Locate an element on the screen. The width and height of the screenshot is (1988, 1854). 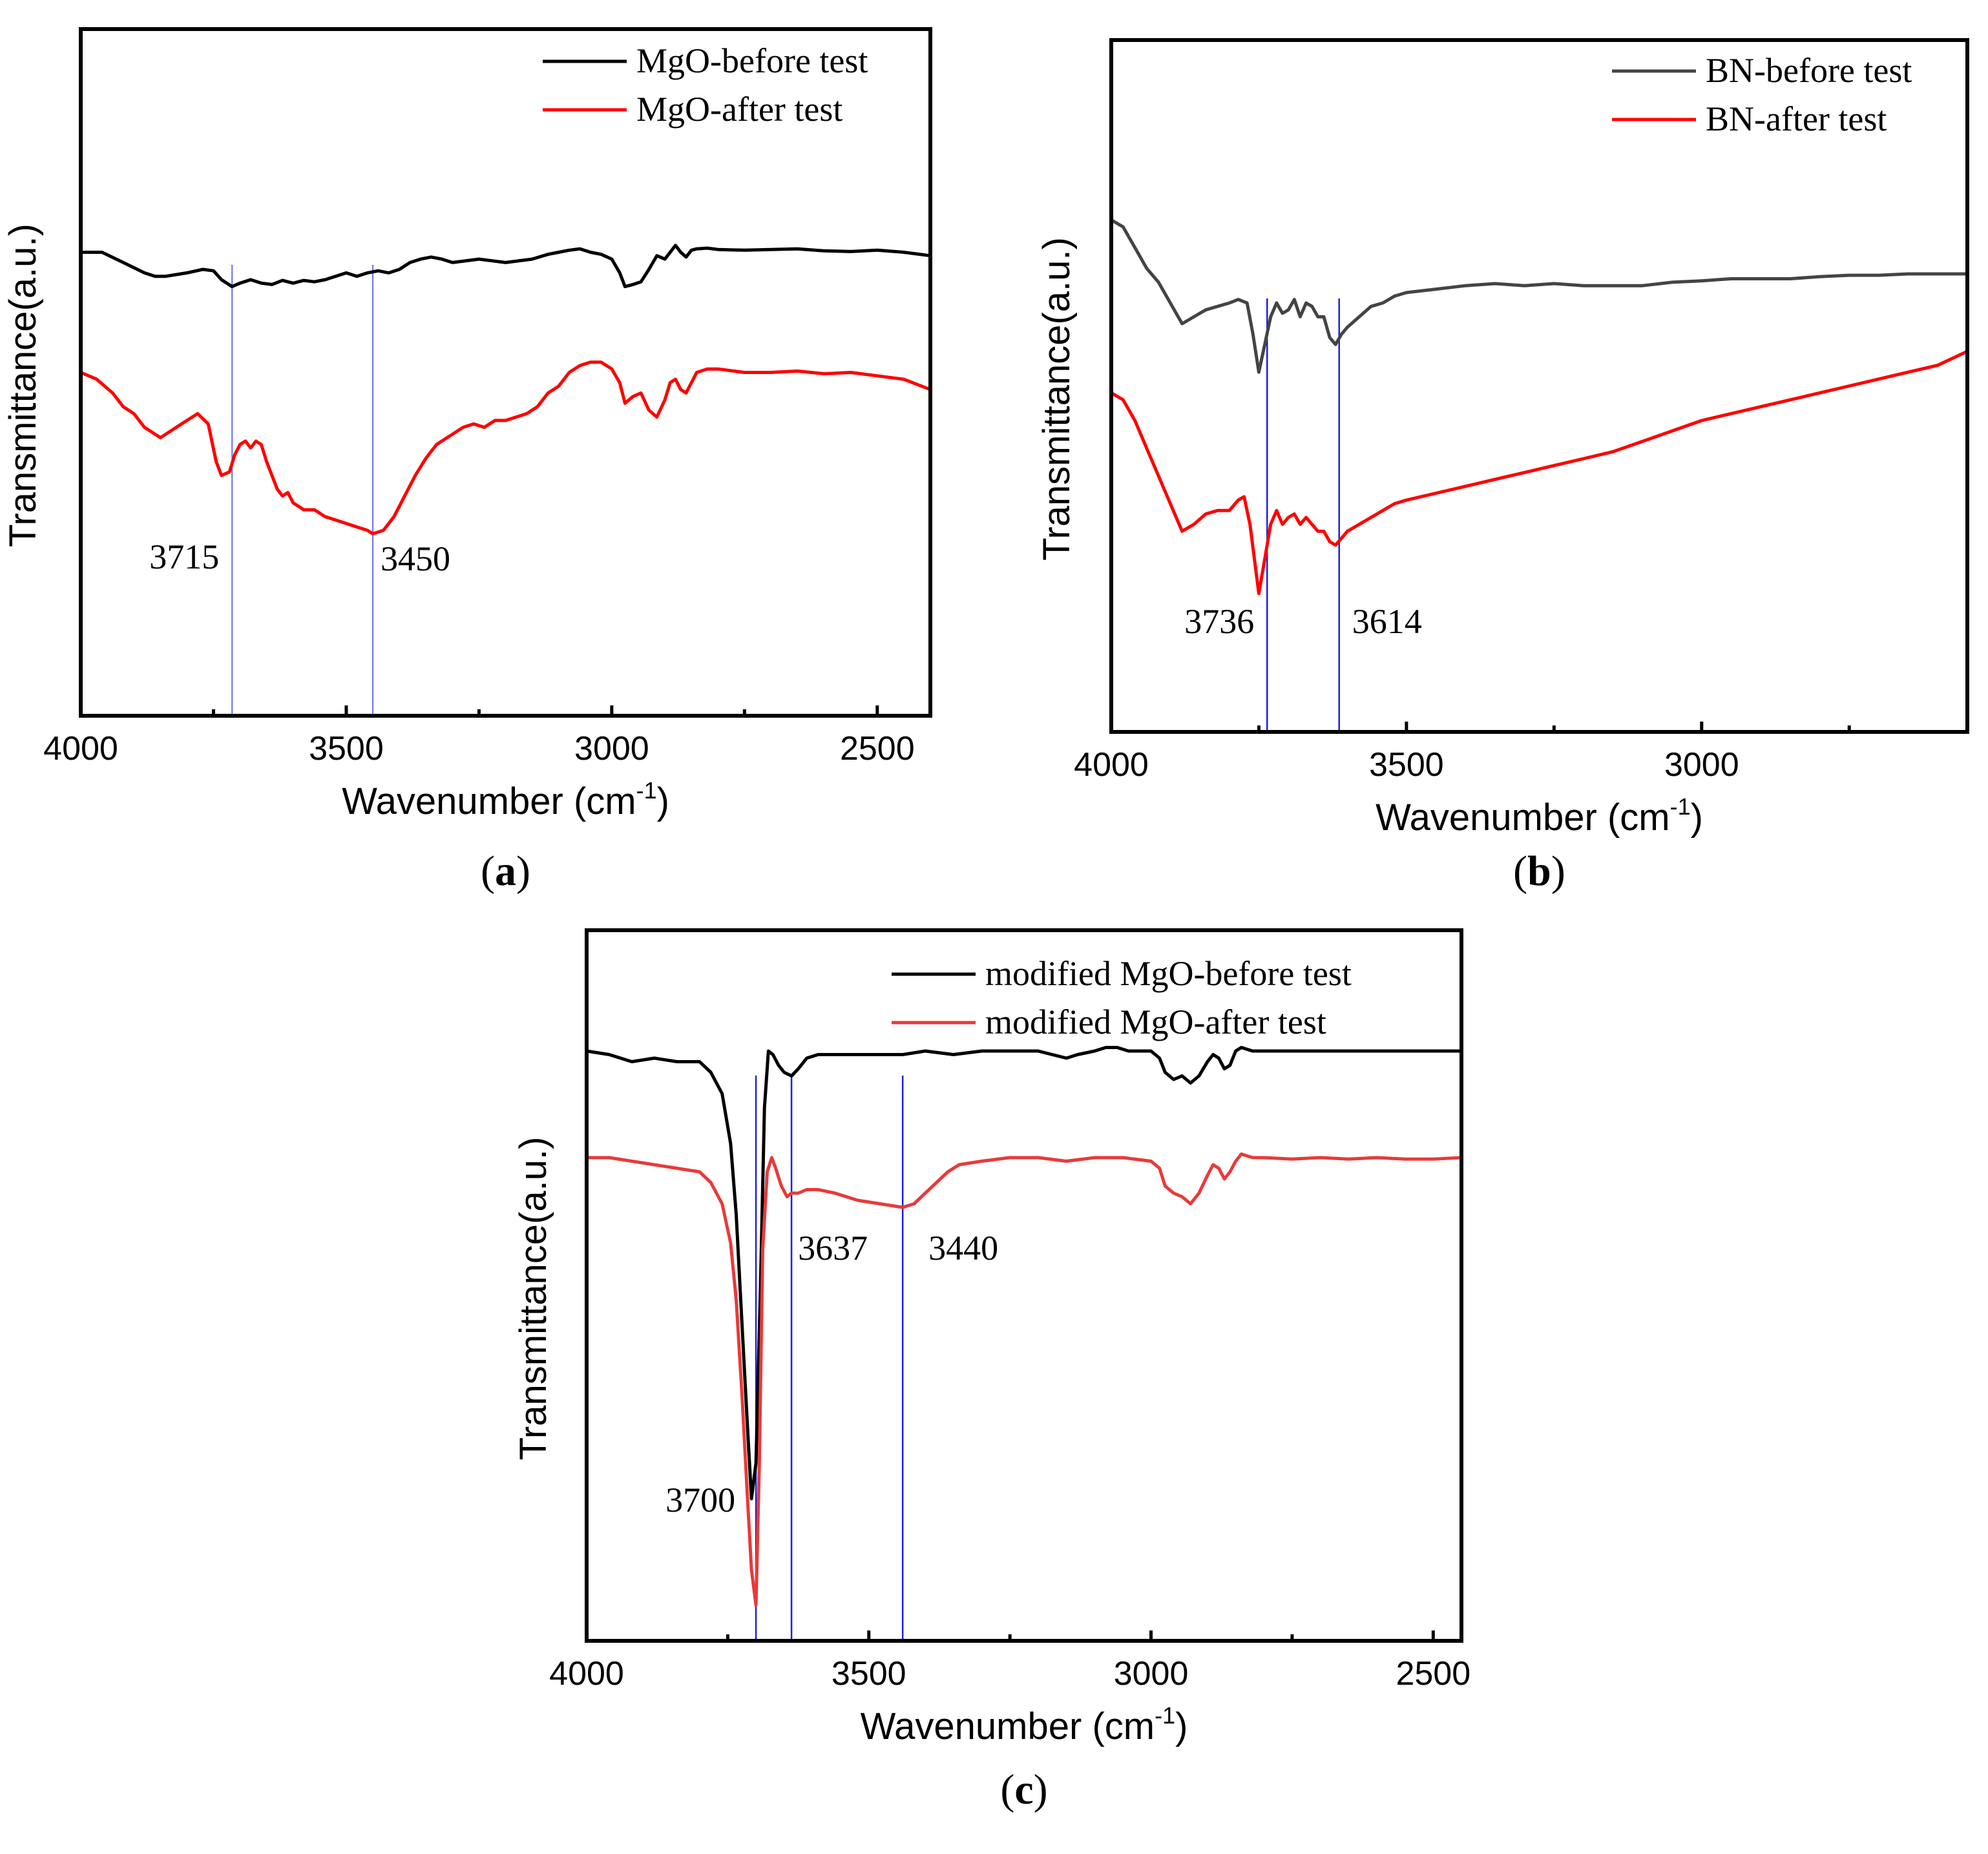
peak-label: 3637 is located at coordinates (833, 1248).